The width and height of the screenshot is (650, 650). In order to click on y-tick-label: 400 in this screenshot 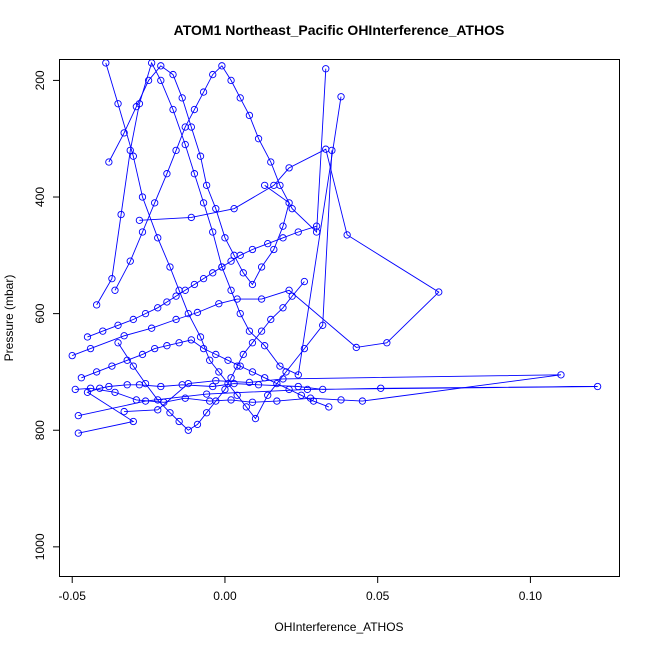, I will do `click(40, 197)`.